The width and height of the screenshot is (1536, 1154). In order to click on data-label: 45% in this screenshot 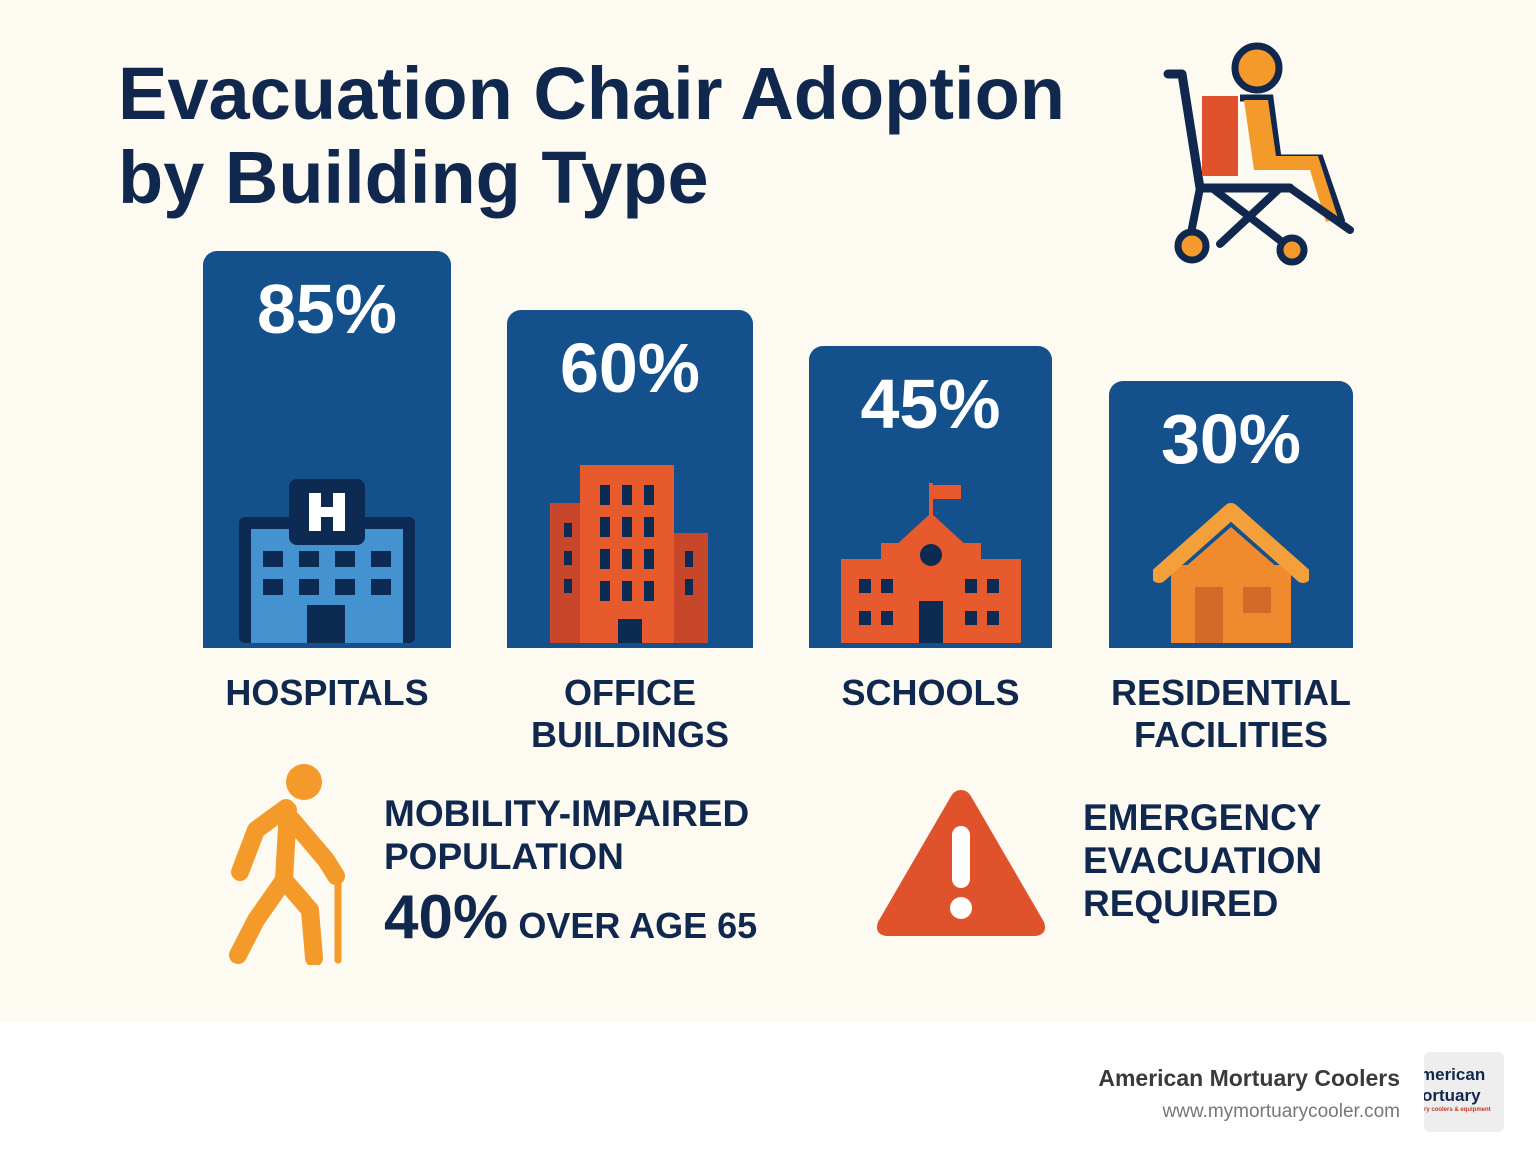, I will do `click(930, 403)`.